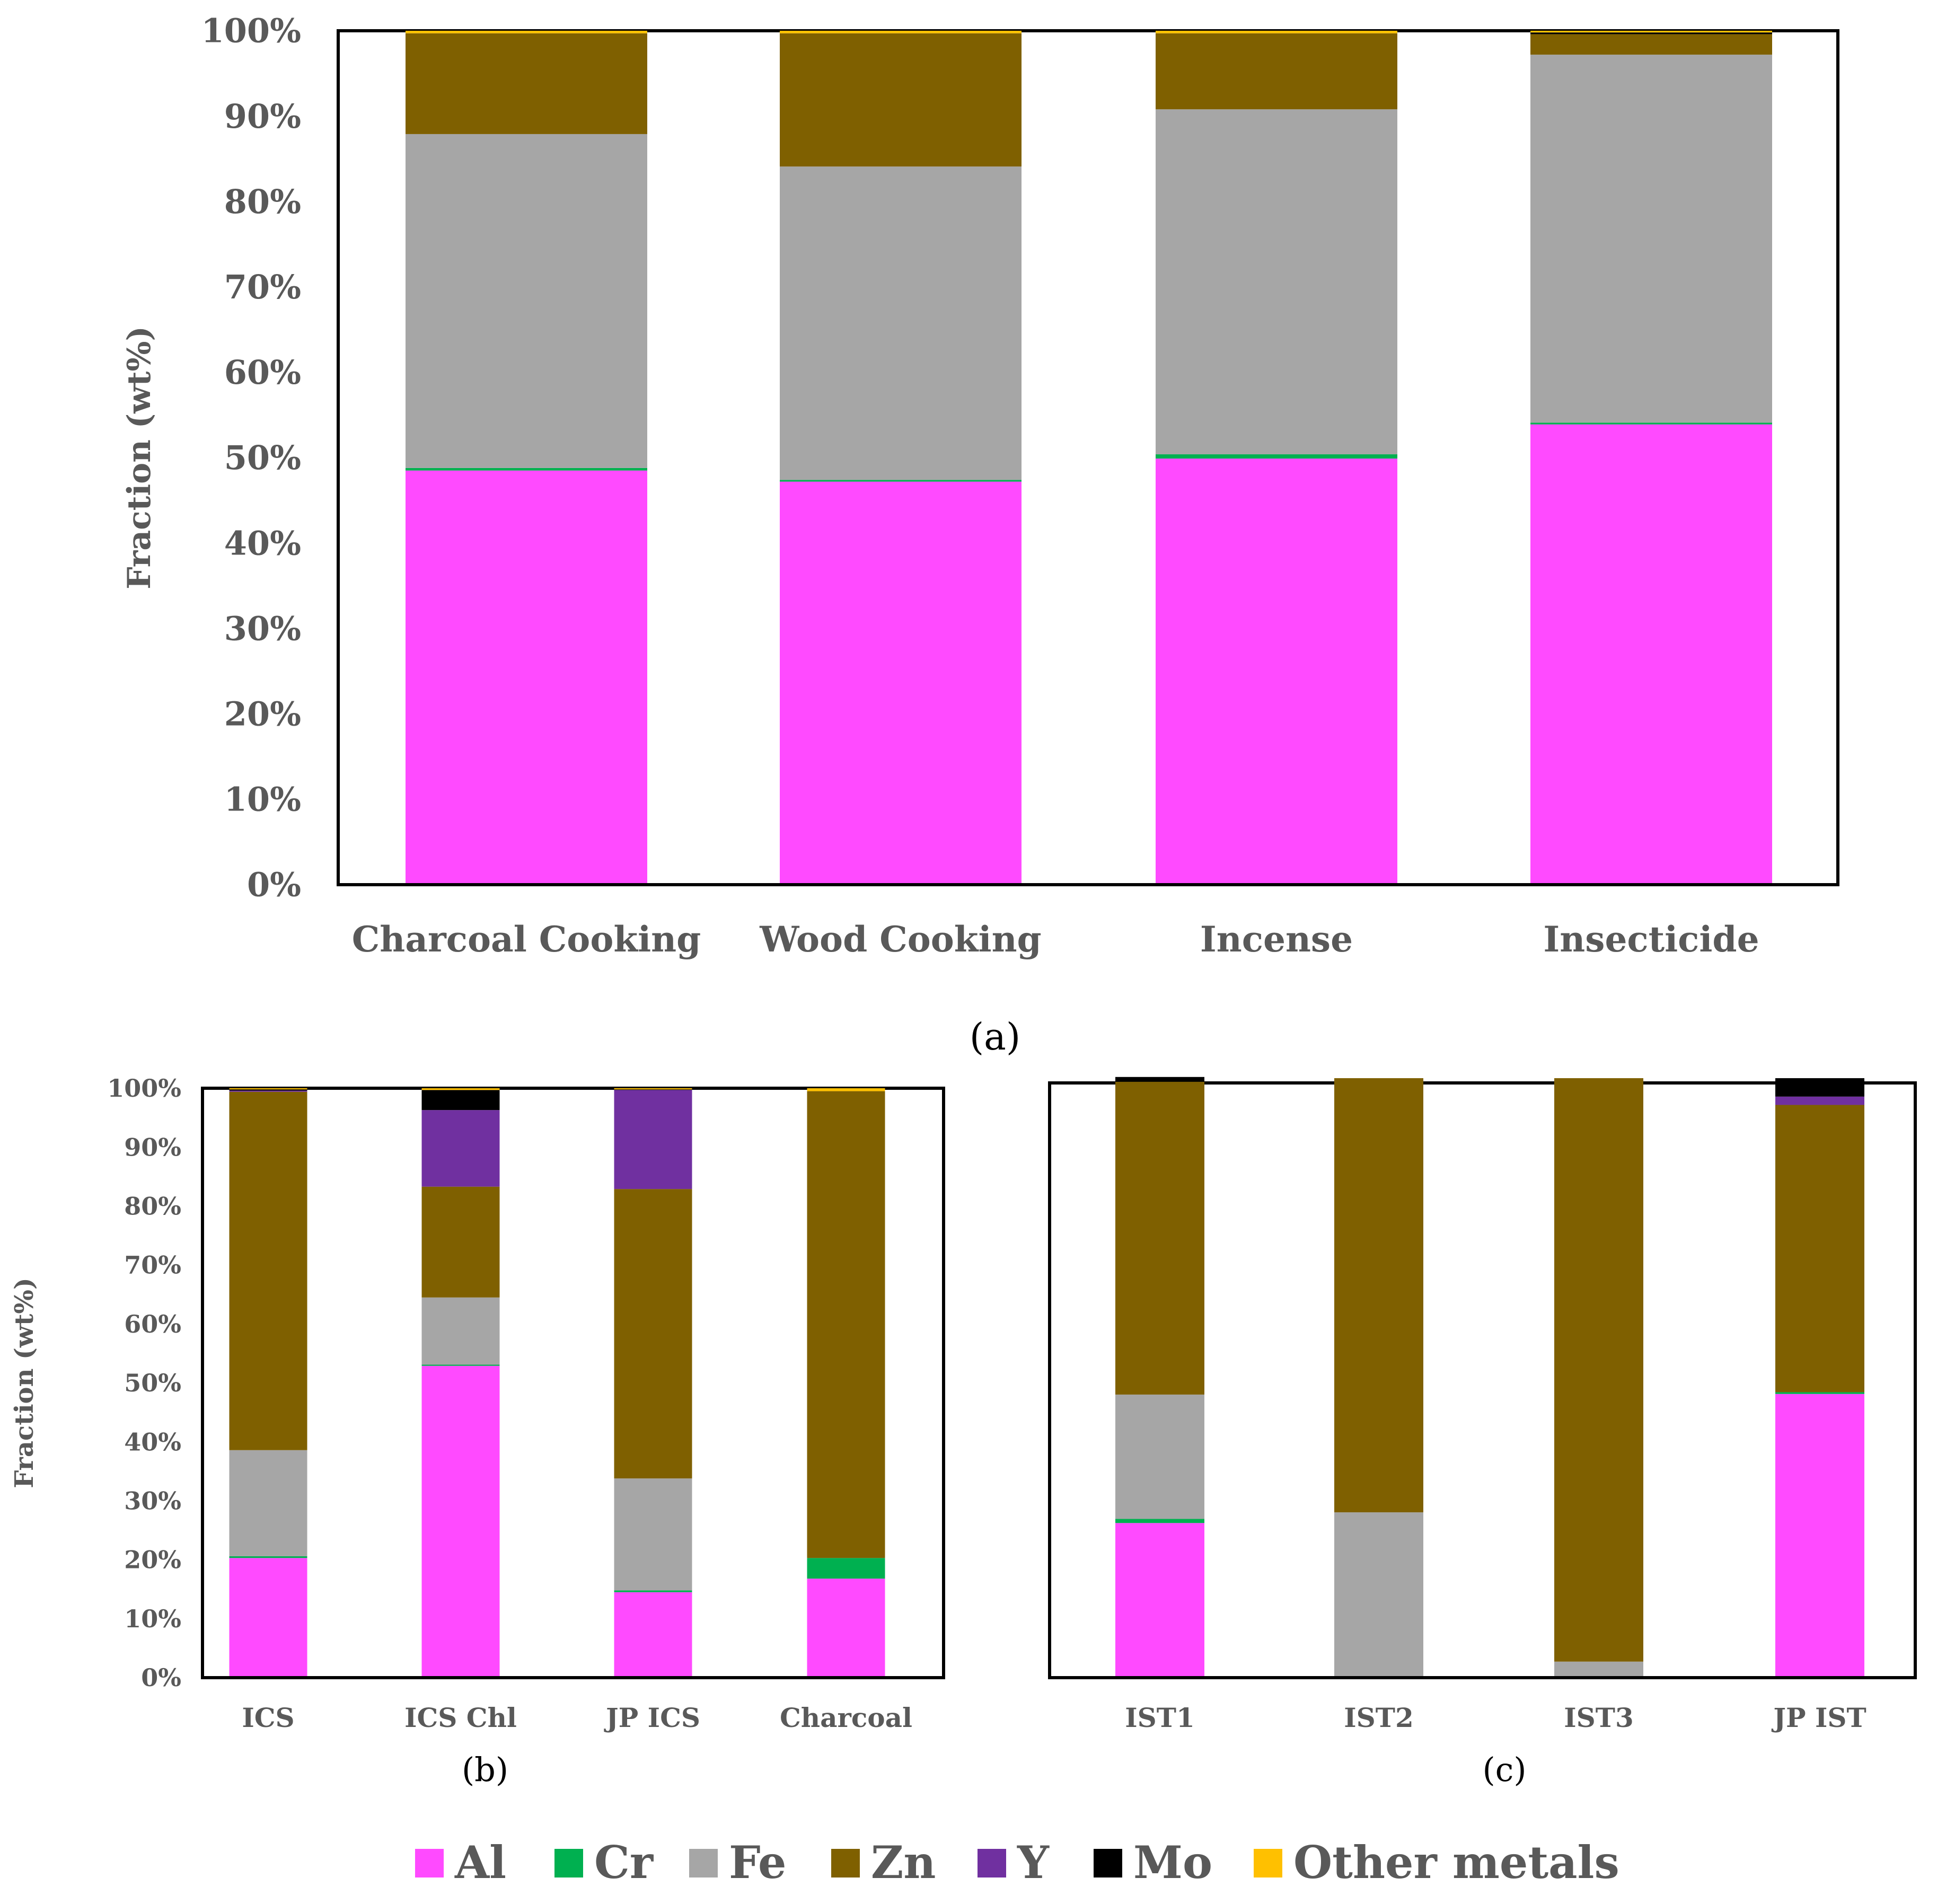 This screenshot has width=1946, height=1904. What do you see at coordinates (268, 1717) in the screenshot?
I see `x-category-label: ICS` at bounding box center [268, 1717].